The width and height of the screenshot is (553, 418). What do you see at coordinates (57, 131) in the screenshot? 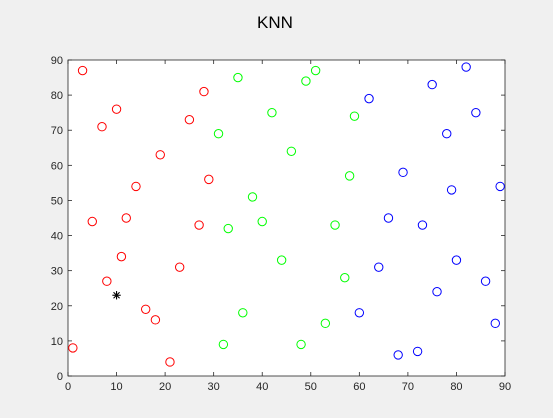
I see `y-tick-label: 70` at bounding box center [57, 131].